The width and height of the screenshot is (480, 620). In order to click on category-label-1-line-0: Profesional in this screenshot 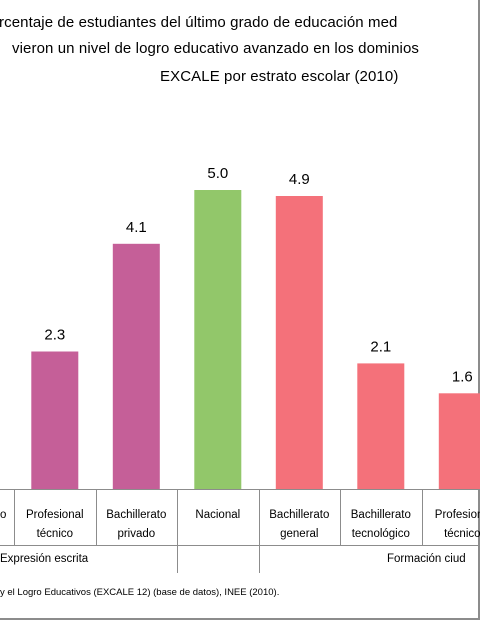, I will do `click(55, 515)`.